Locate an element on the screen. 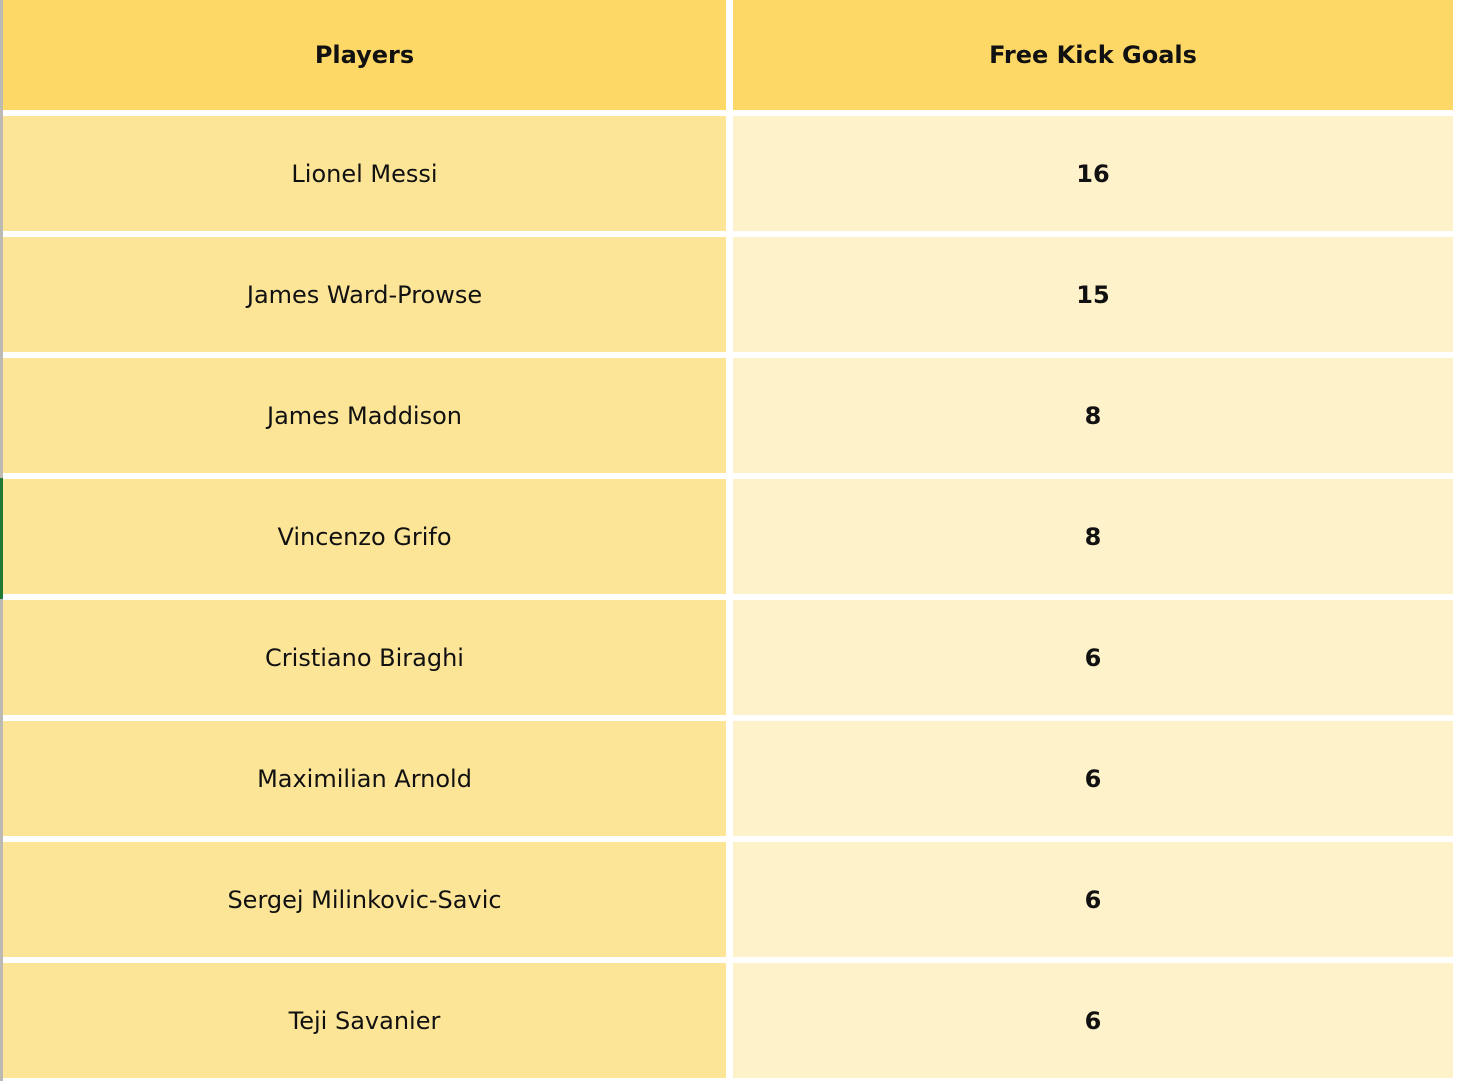  table-row: Teji Savanier 6 is located at coordinates (728, 1020).